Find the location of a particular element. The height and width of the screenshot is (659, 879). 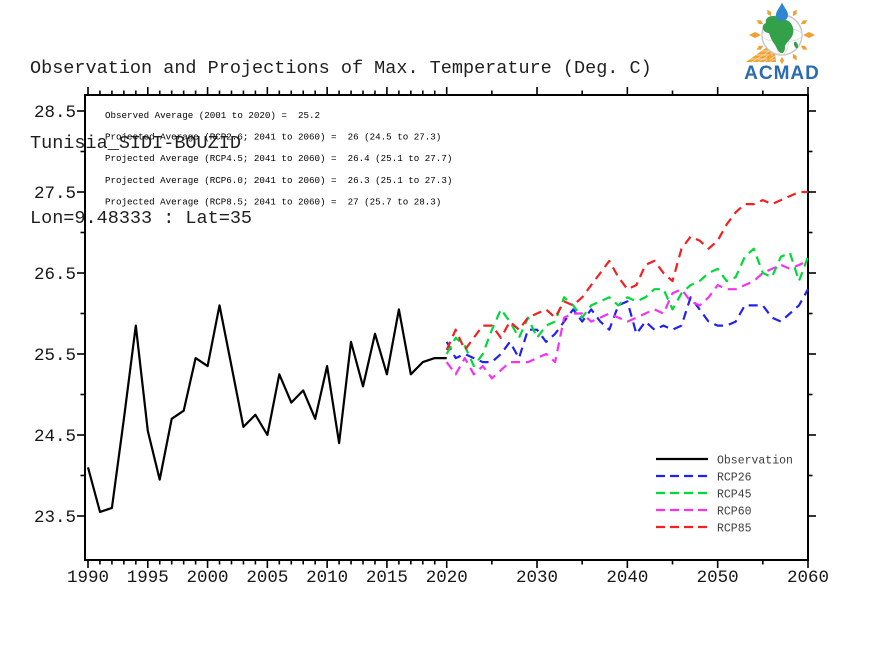

svg-text: 28.5 is located at coordinates (55, 113).